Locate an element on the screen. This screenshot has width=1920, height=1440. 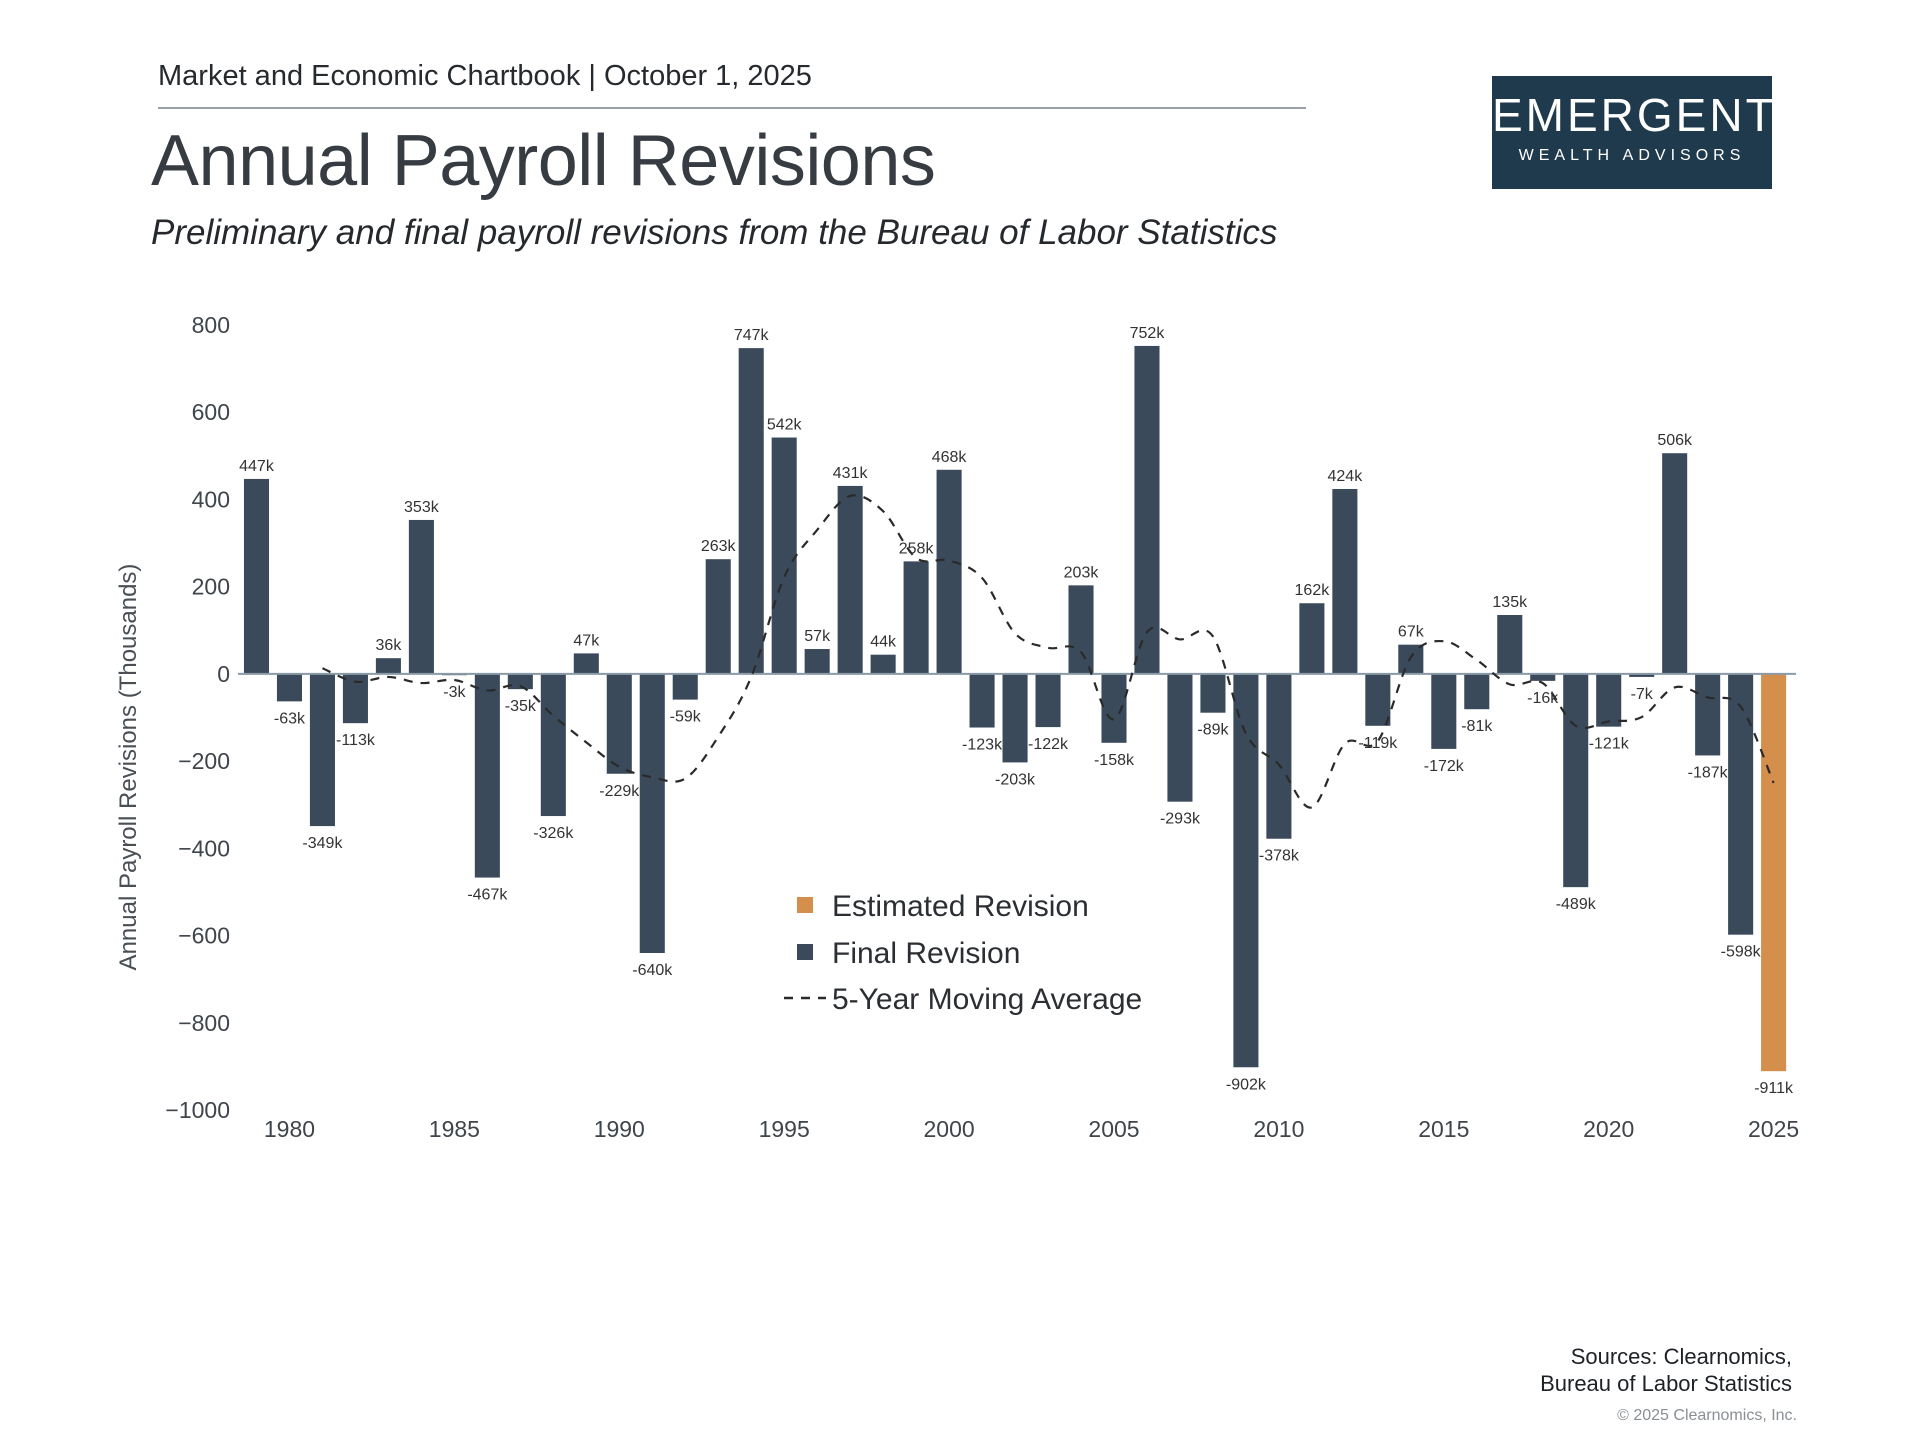
data-label-2004: 203k is located at coordinates (1082, 572).